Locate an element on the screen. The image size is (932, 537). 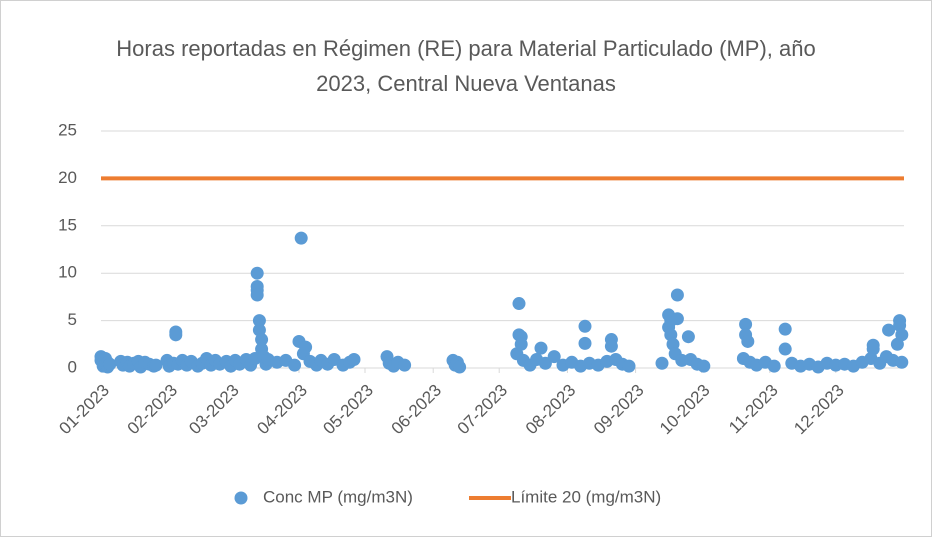
y-tick-label: 5 is located at coordinates (72, 319).